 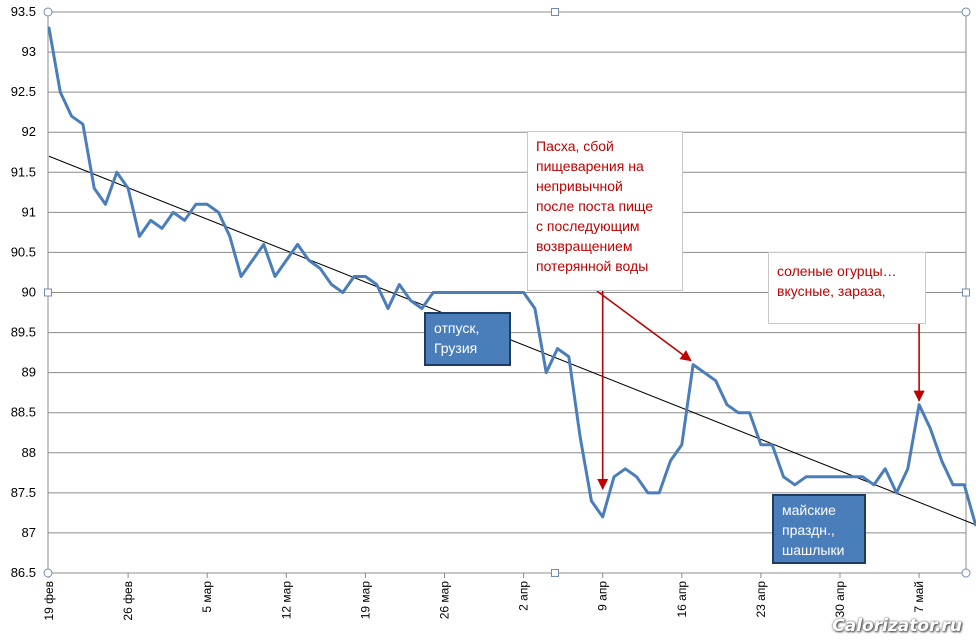 I want to click on annotation-pickles: соленые огурцы… вкусные, зараза,, so click(x=847, y=288).